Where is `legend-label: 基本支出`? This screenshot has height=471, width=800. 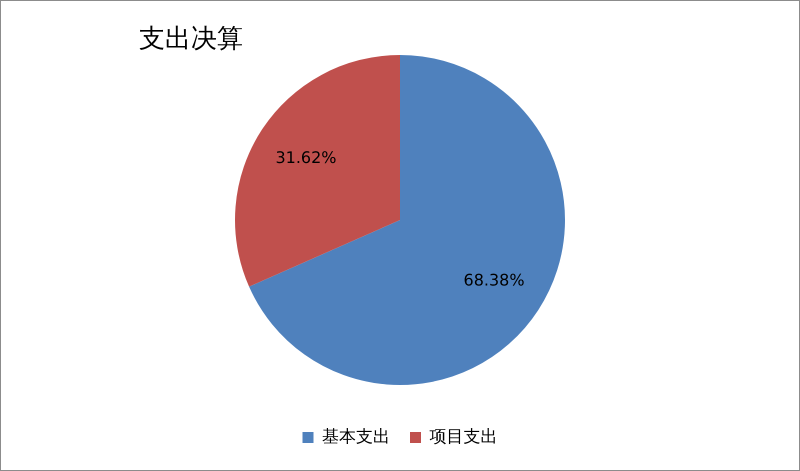
legend-label: 基本支出 is located at coordinates (356, 436).